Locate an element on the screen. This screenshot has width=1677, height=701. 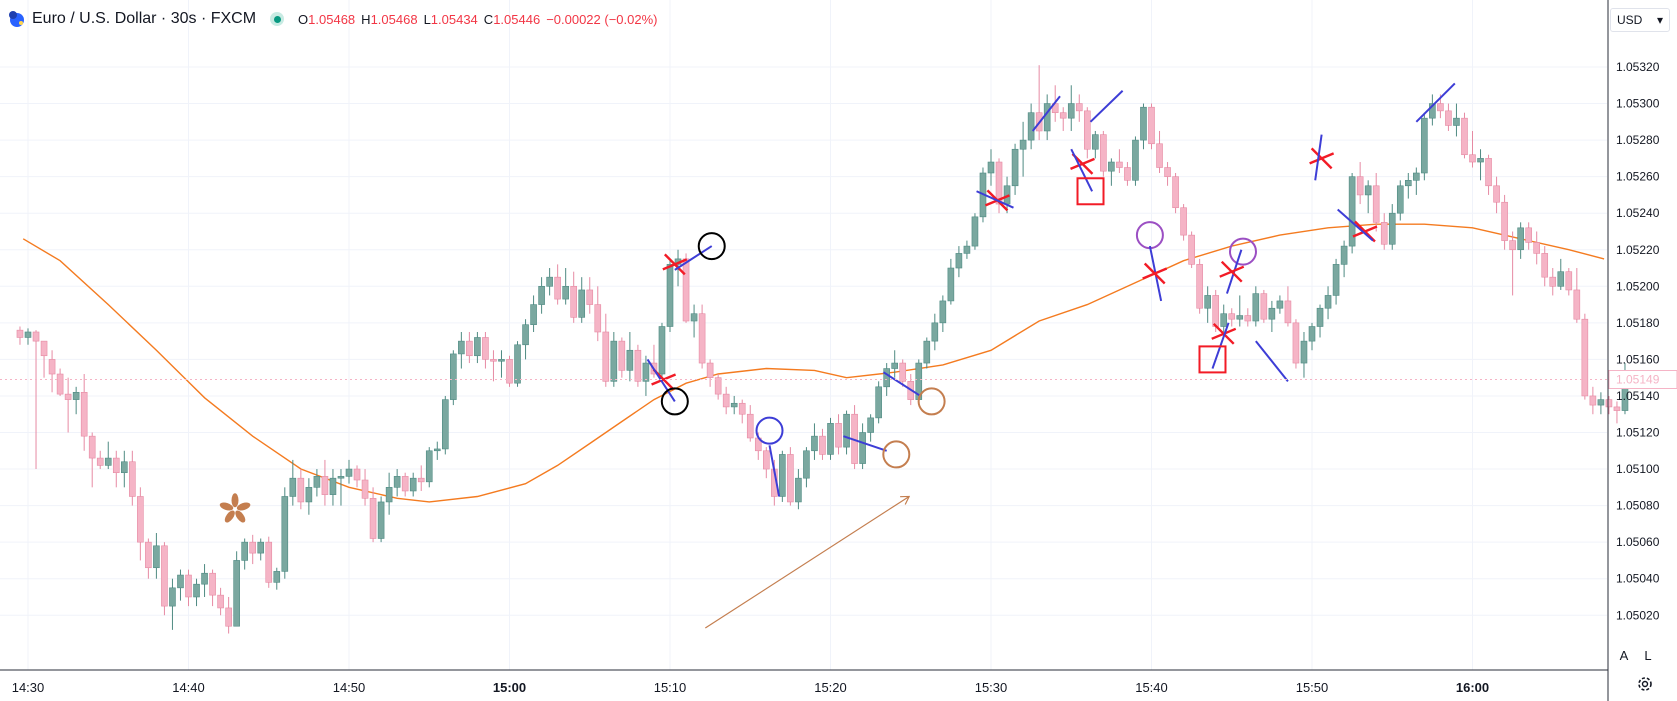
square-marker is located at coordinates (1212, 359).